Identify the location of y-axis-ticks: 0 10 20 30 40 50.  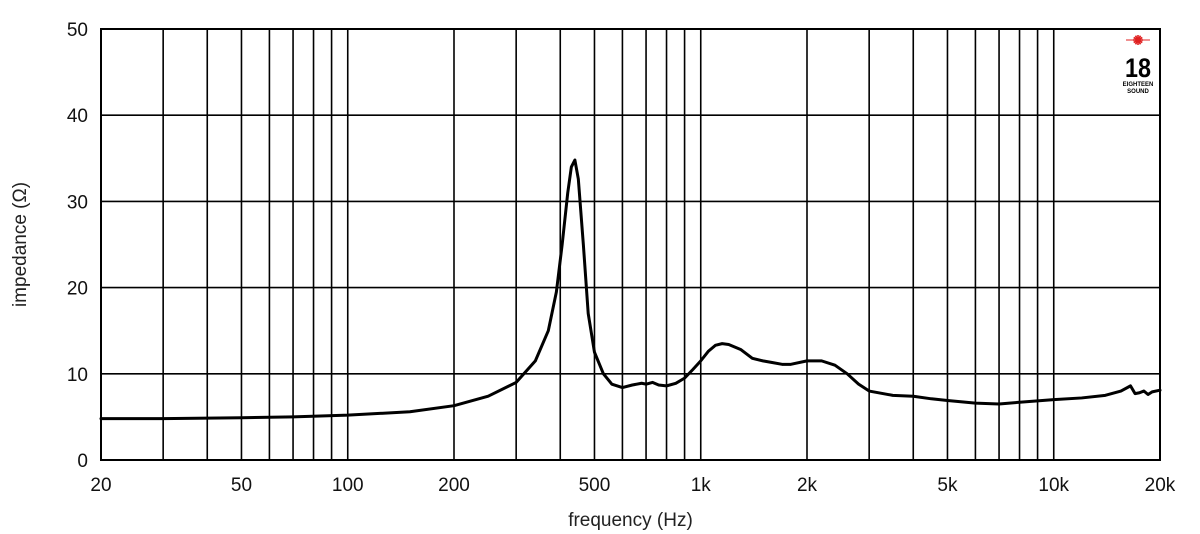
(77, 246).